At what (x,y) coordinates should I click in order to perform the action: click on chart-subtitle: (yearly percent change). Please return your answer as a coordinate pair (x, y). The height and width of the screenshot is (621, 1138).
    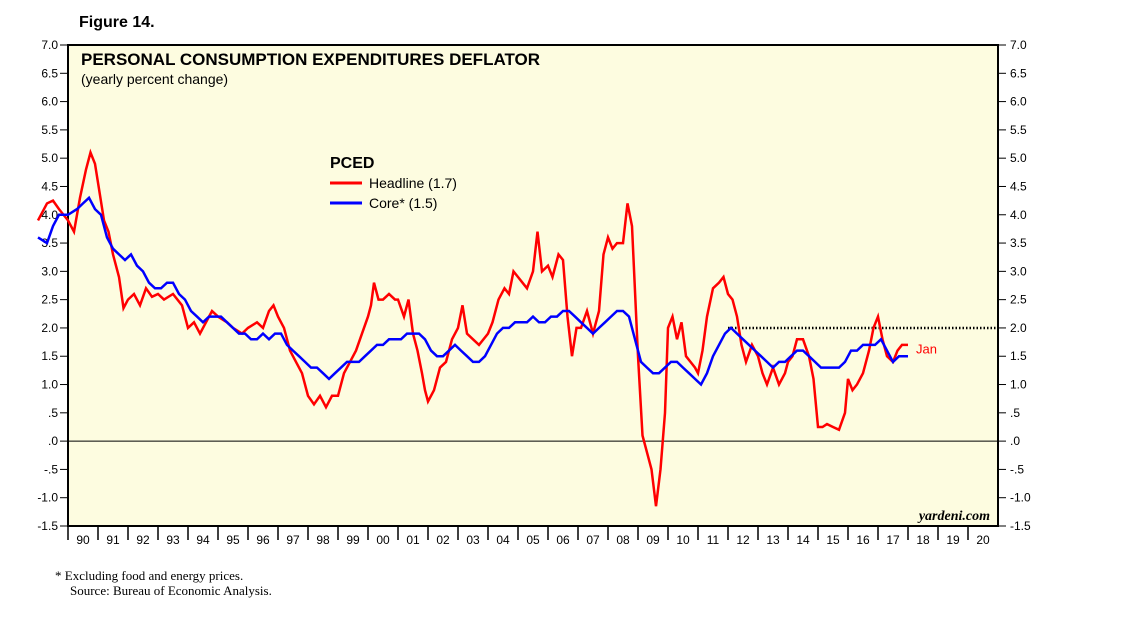
    Looking at the image, I should click on (154, 79).